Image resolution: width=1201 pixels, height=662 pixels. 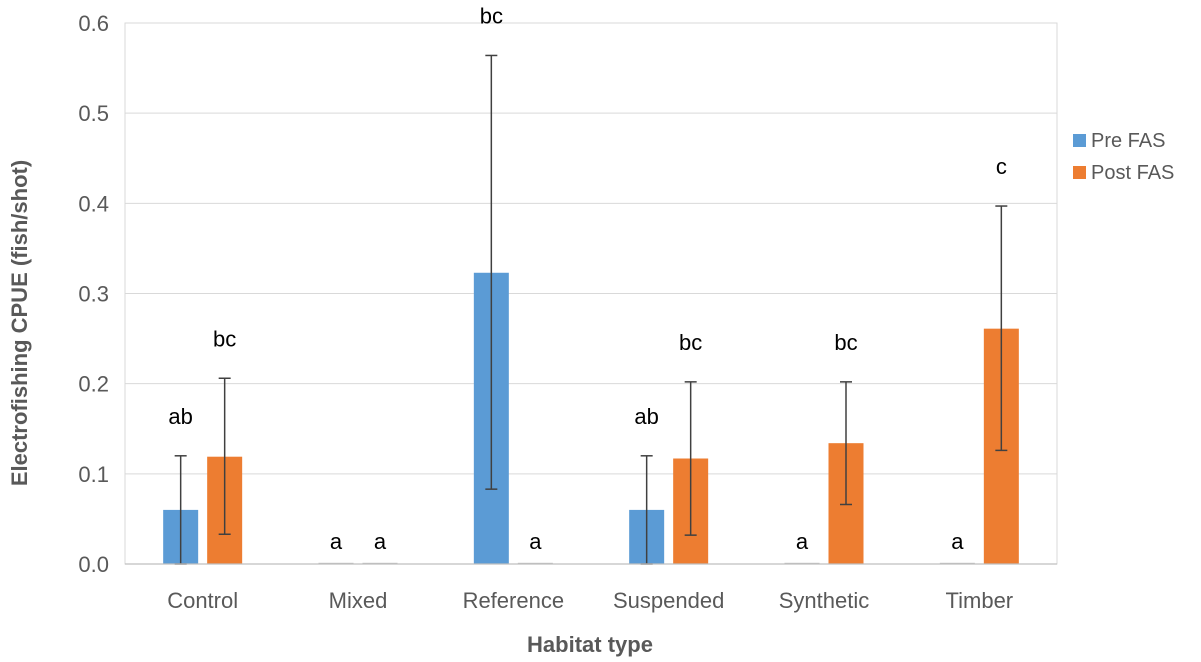 I want to click on y-tick-label: 0.6, so click(x=93, y=23).